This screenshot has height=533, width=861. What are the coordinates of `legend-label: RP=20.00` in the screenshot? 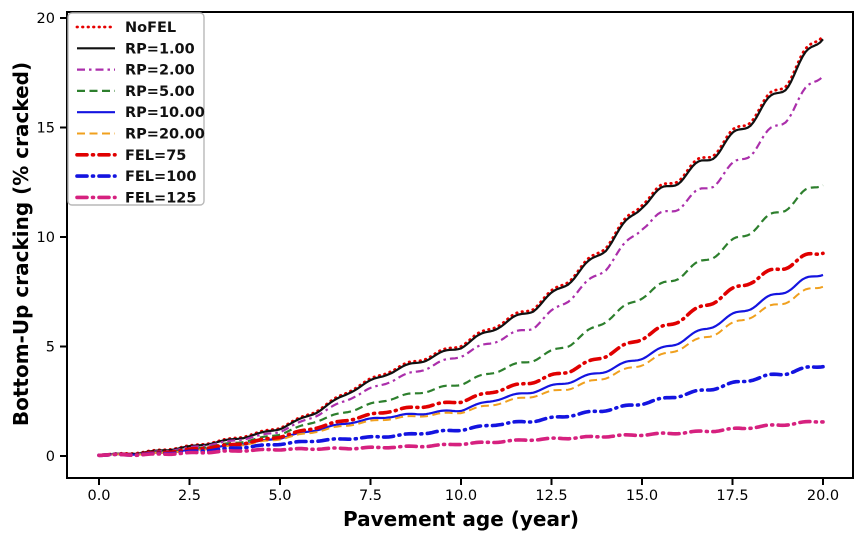 It's located at (165, 135).